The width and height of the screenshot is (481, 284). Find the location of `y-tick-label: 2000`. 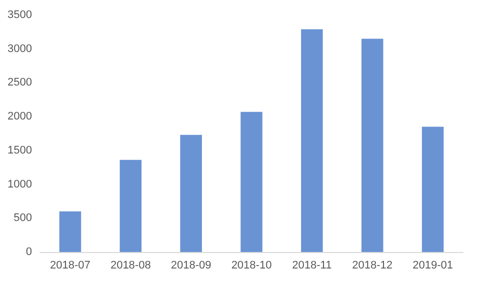

y-tick-label: 2000 is located at coordinates (20, 116).